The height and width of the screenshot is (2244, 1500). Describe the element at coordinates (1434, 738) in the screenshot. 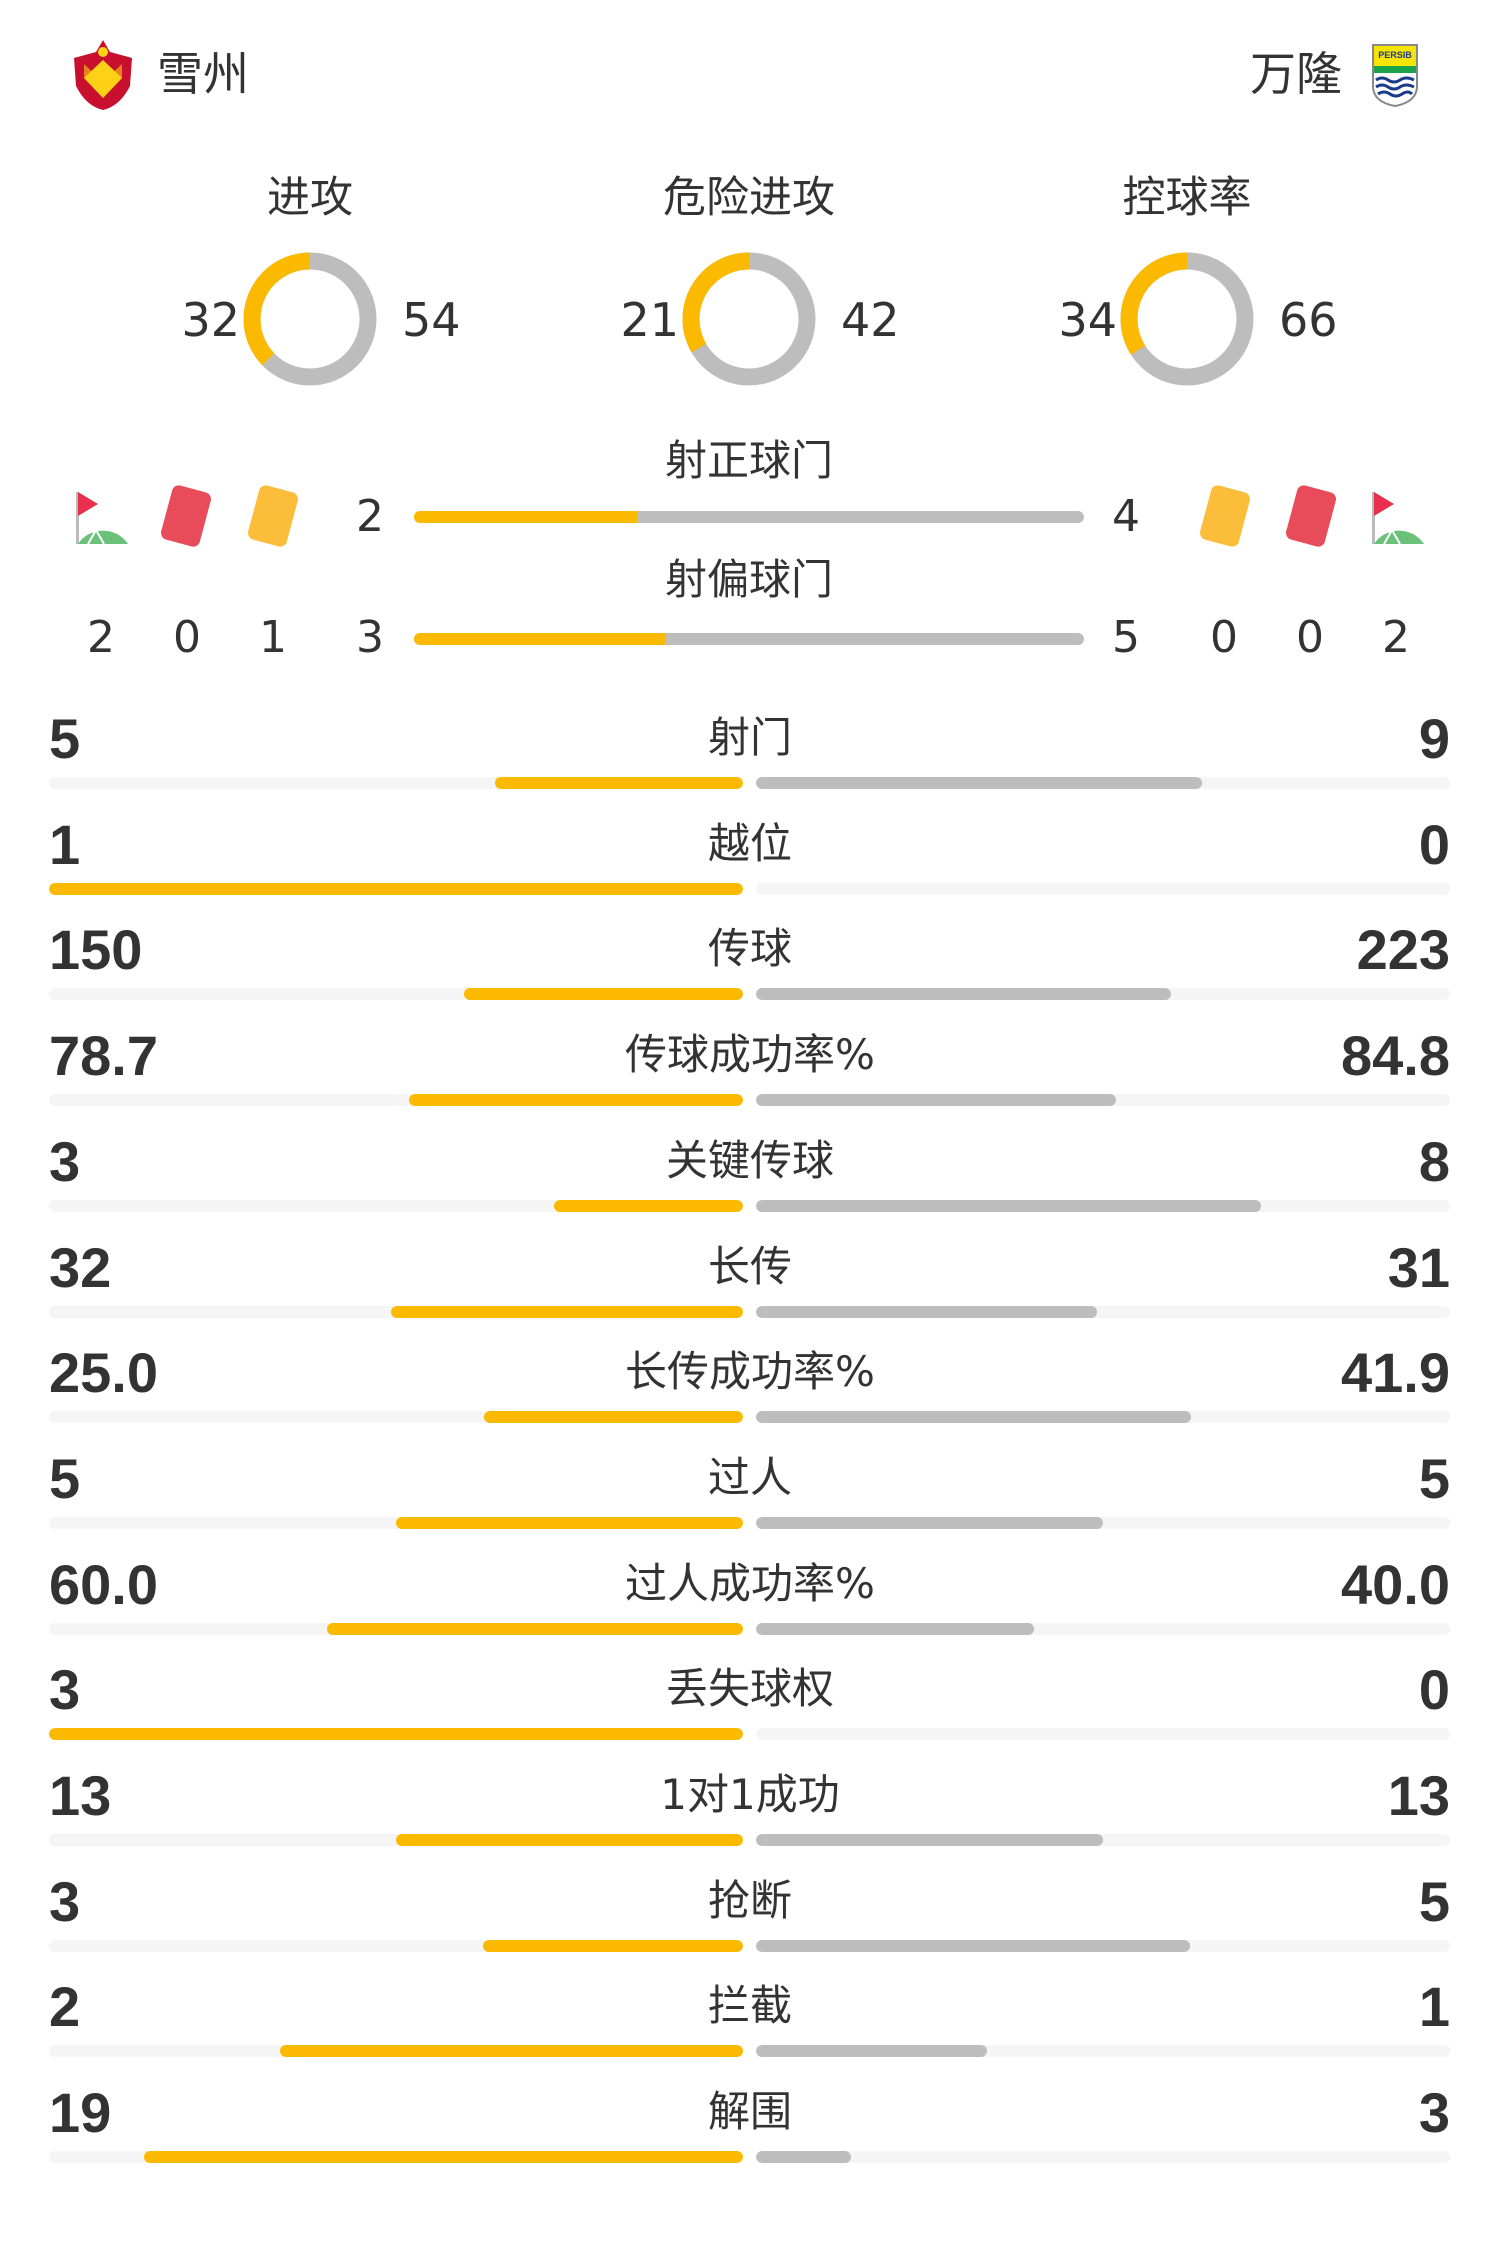

I see `stat-away-value: 9` at that location.